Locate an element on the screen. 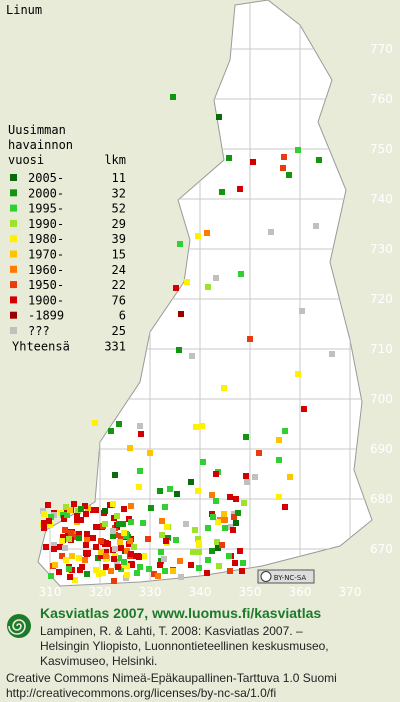 This screenshot has width=400, height=702. legend-heading: vuosi is located at coordinates (26, 160).